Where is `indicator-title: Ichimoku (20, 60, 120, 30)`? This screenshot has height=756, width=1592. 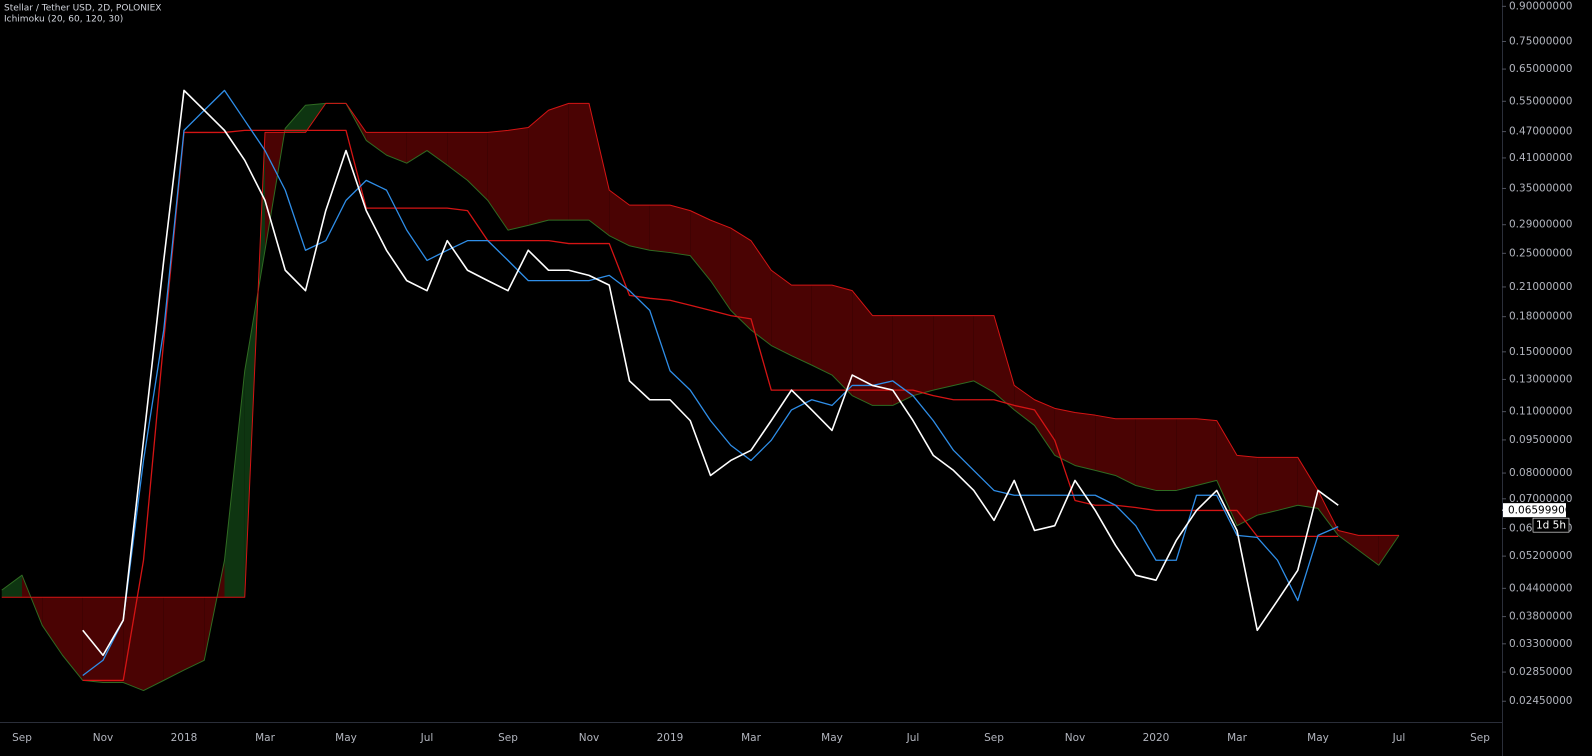
indicator-title: Ichimoku (20, 60, 120, 30) is located at coordinates (63, 20).